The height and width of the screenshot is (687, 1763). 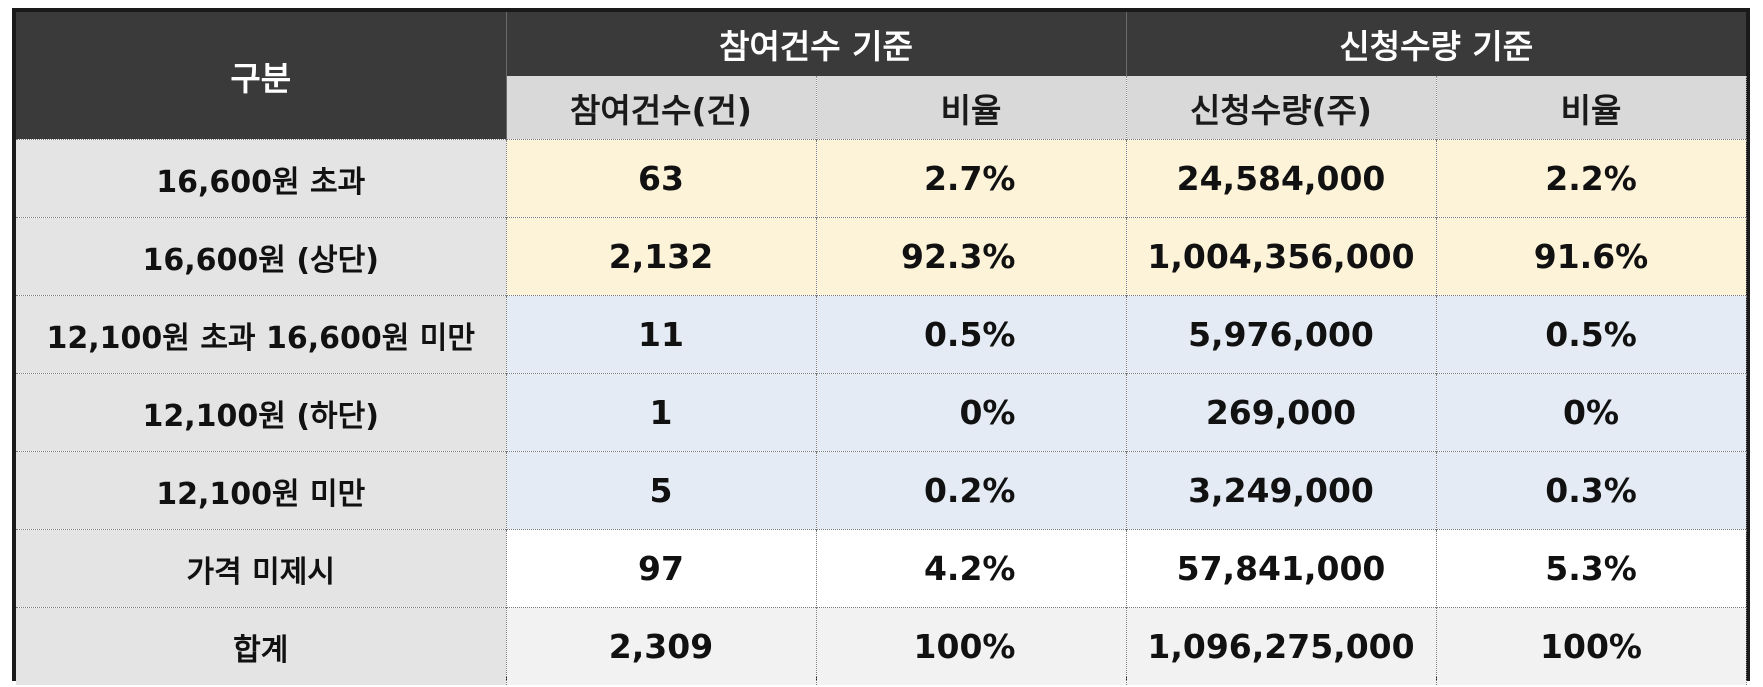 I want to click on group-header-quantity: 신청수량 기준, so click(x=1436, y=44).